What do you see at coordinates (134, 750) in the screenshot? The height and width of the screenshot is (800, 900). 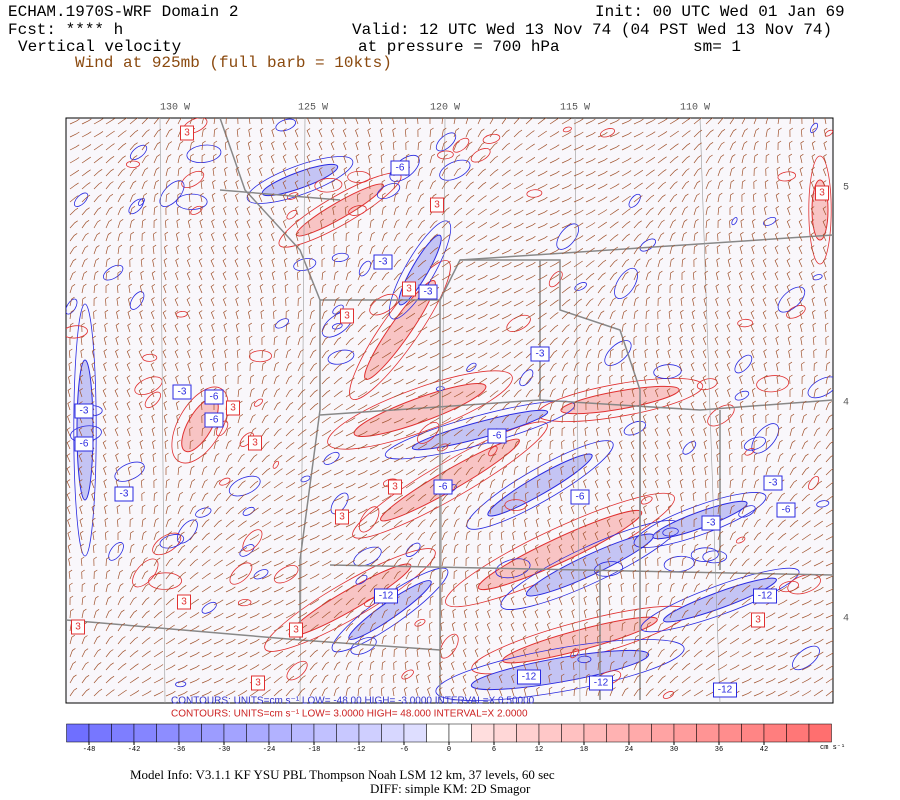 I see `colorbar-tick-label: -42` at bounding box center [134, 750].